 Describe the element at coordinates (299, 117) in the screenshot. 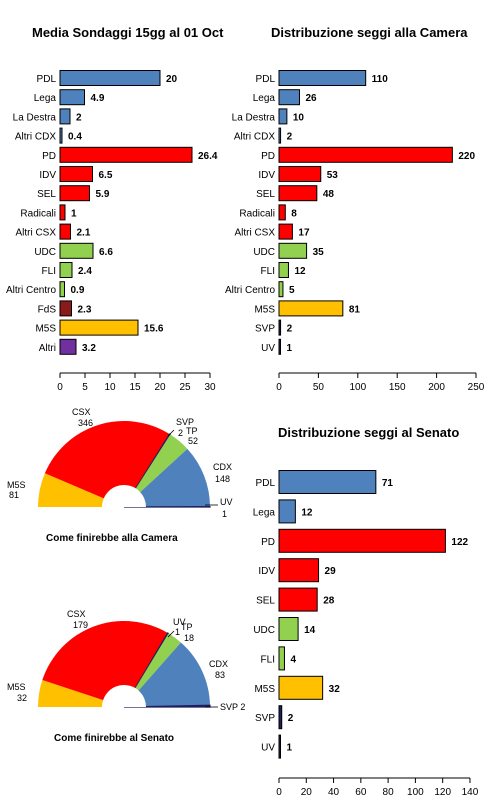

I see `camera-value-label-2: 10` at that location.